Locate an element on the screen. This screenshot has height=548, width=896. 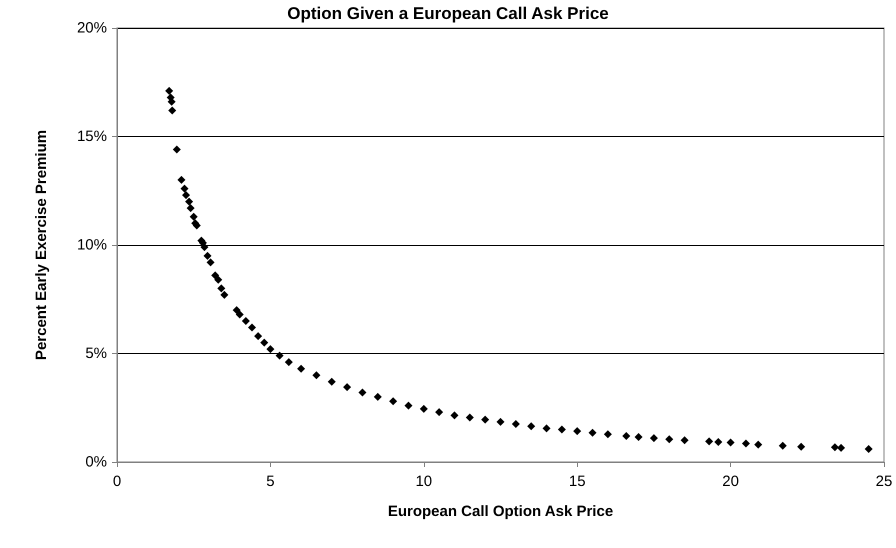
x-tick-label: 10 is located at coordinates (423, 481).